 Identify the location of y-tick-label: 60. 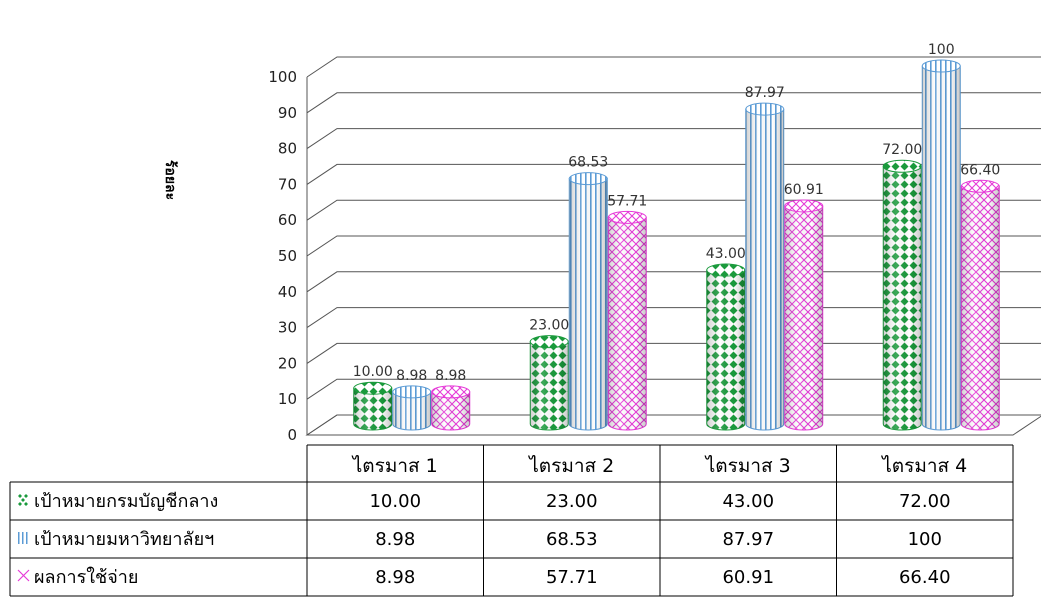
(287, 220).